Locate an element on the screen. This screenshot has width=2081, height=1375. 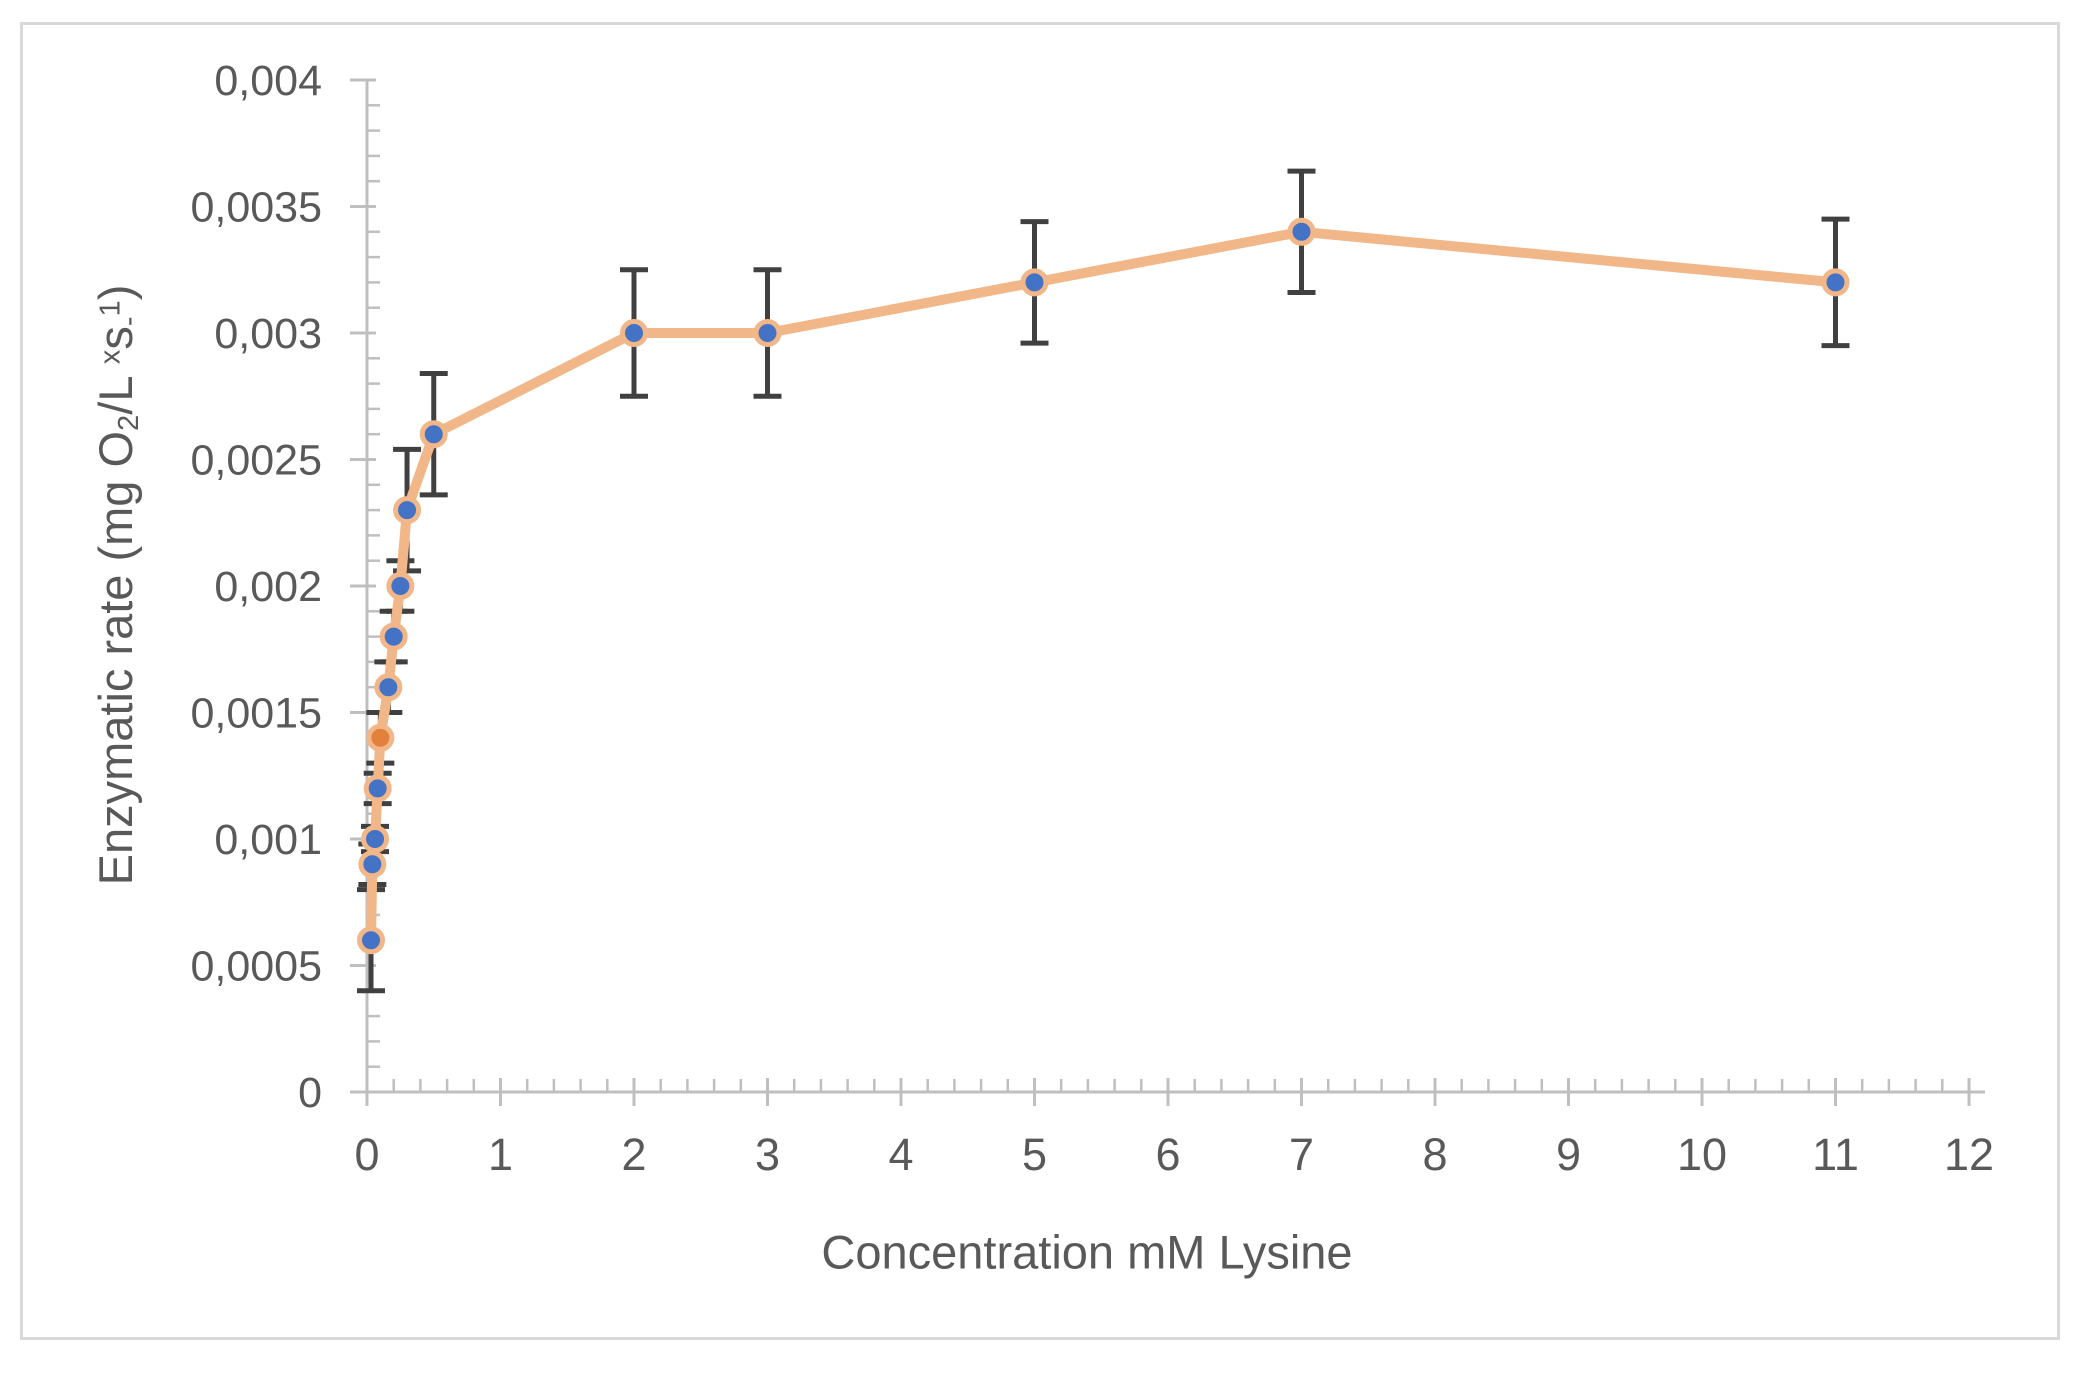
data-point-marker-highlight is located at coordinates (380, 737).